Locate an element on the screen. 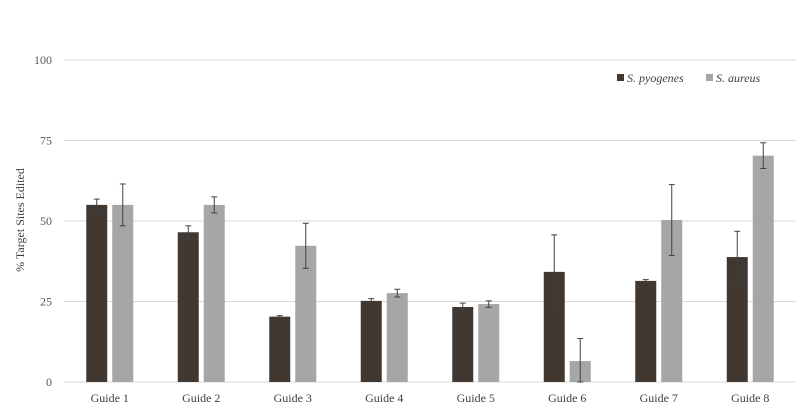 This screenshot has width=810, height=408. legend-swatch-aureus is located at coordinates (709, 77).